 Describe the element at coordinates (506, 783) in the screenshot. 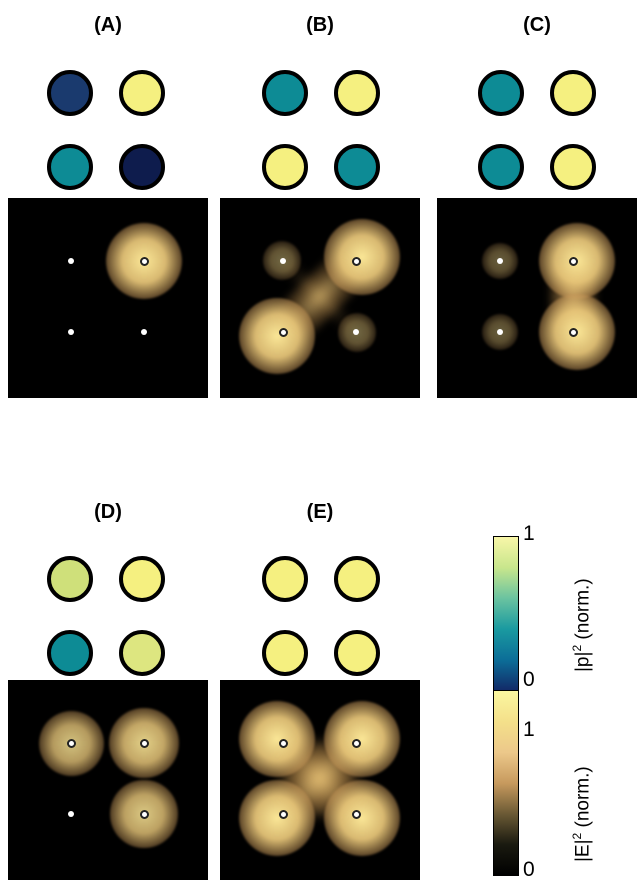

I see `colorbar-field-intensity` at that location.